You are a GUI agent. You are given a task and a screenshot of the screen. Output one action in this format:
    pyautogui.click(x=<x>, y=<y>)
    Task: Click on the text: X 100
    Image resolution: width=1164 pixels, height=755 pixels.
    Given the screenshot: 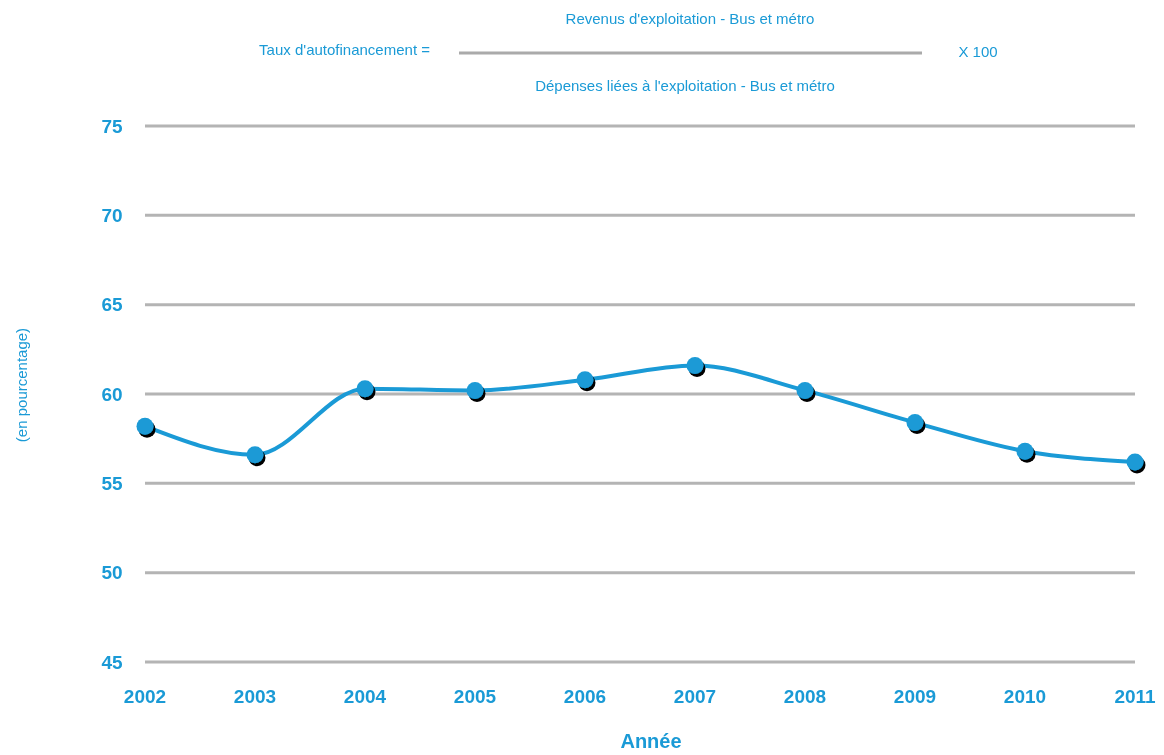 What is the action you would take?
    pyautogui.click(x=978, y=51)
    